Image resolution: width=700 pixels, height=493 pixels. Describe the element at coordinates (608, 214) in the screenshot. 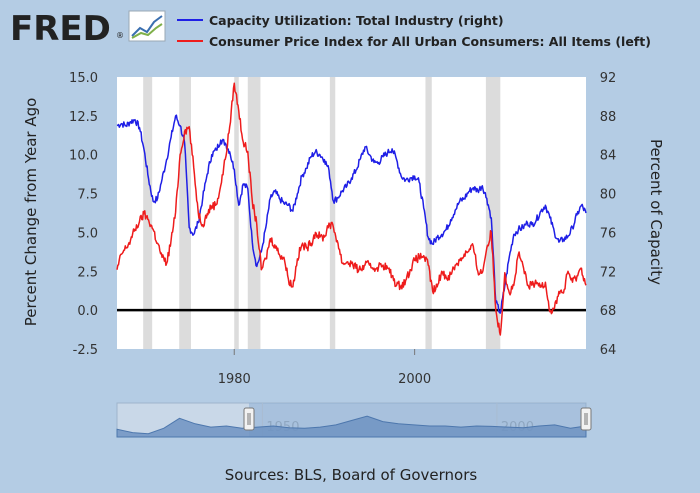

I see `right-axis-ticks: 92 88 84 80 76 72 68 64` at that location.